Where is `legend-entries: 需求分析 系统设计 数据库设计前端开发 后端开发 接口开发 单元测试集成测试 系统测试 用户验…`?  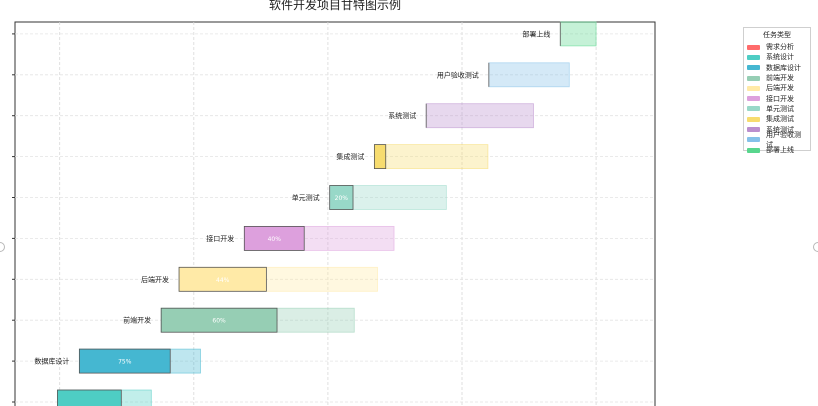 legend-entries: 需求分析 系统设计 数据库设计前端开发 后端开发 接口开发 单元测试集成测试 系统测试 用户验… is located at coordinates (777, 98).